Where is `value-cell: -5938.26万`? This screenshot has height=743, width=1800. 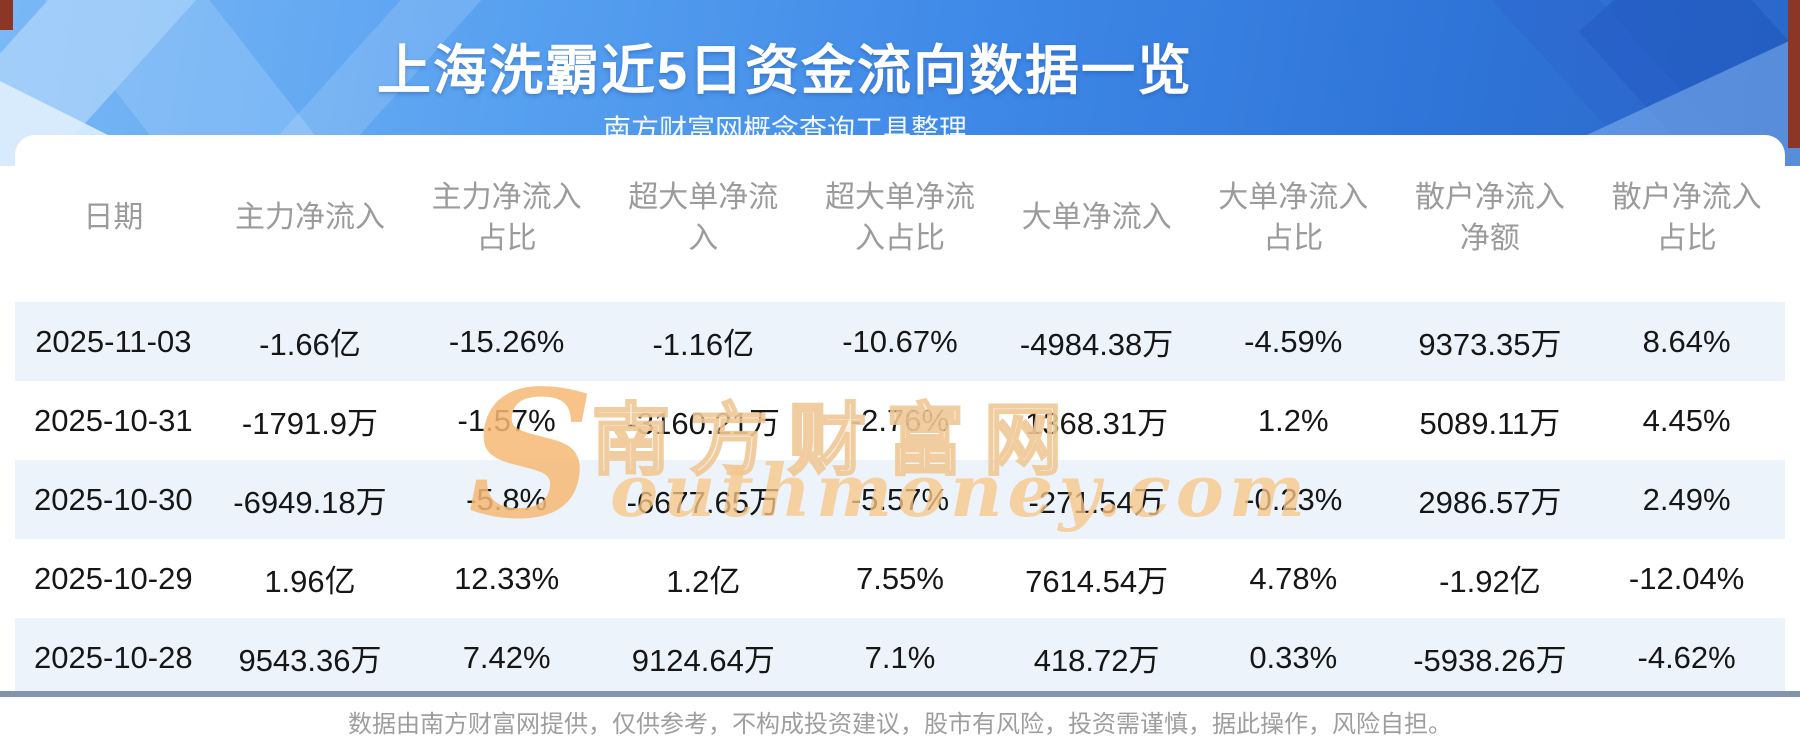 value-cell: -5938.26万 is located at coordinates (1490, 660).